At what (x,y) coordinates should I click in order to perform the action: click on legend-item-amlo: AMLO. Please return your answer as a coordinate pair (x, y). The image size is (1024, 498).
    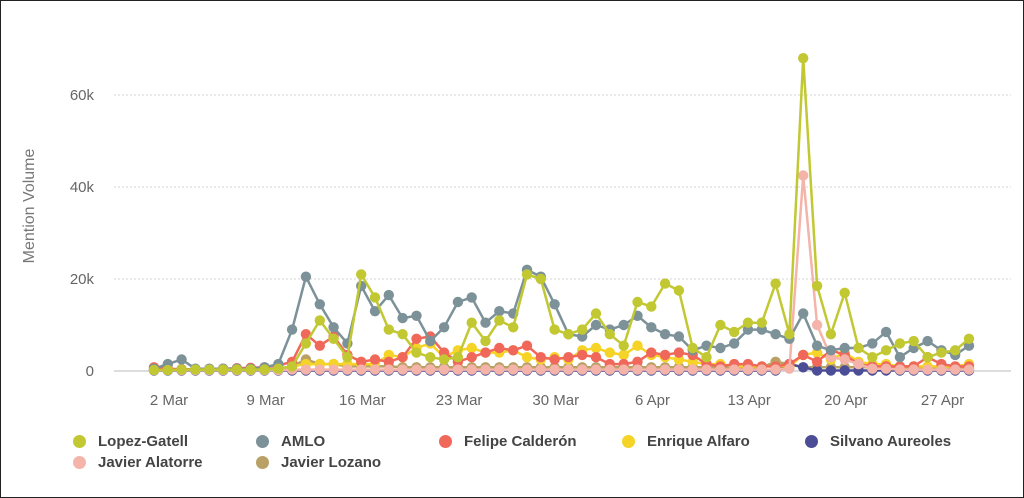
    Looking at the image, I should click on (290, 441).